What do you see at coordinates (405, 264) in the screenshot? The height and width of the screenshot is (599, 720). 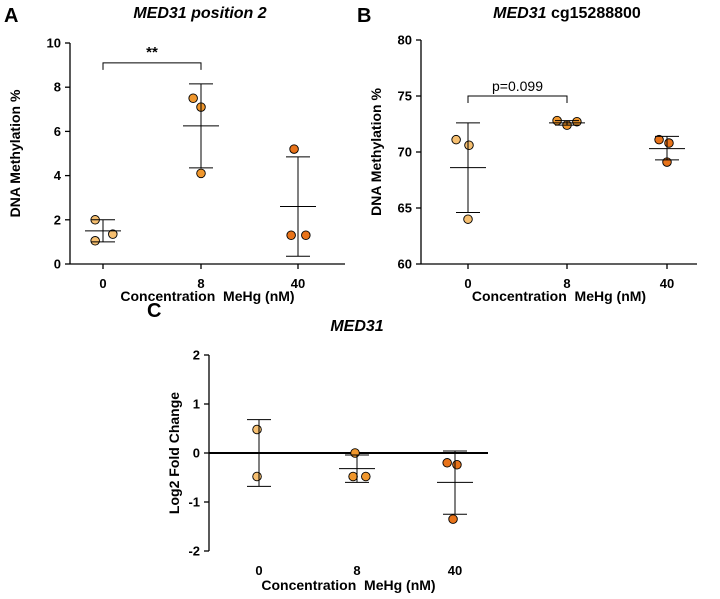 I see `y-tick-label: 60` at bounding box center [405, 264].